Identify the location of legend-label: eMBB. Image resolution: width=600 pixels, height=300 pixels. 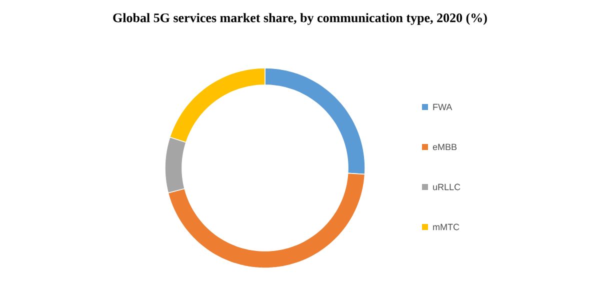
(444, 147).